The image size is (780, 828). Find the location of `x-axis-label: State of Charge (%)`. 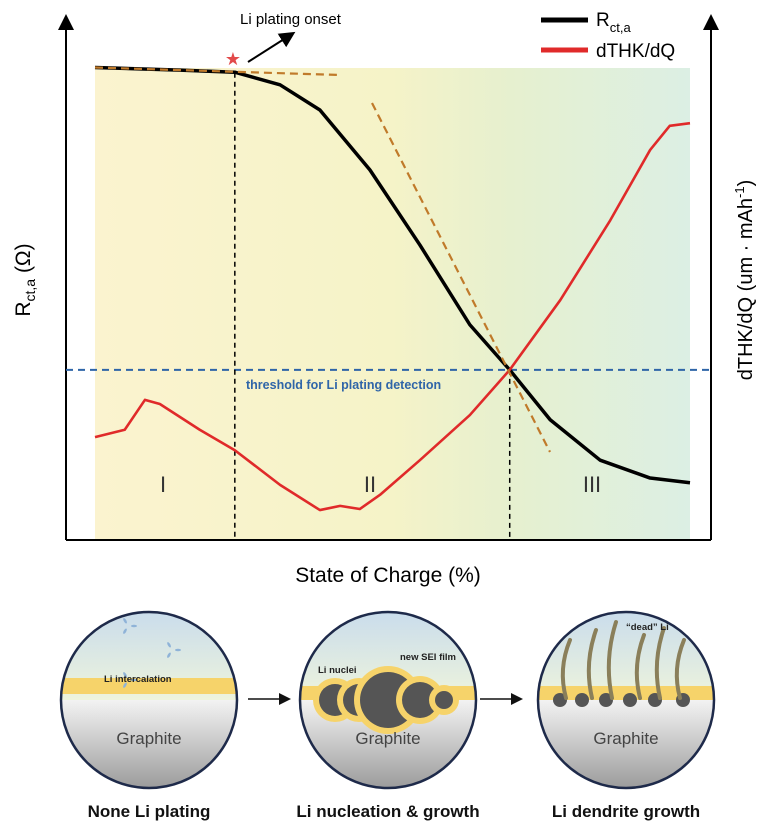

x-axis-label: State of Charge (%) is located at coordinates (388, 575).